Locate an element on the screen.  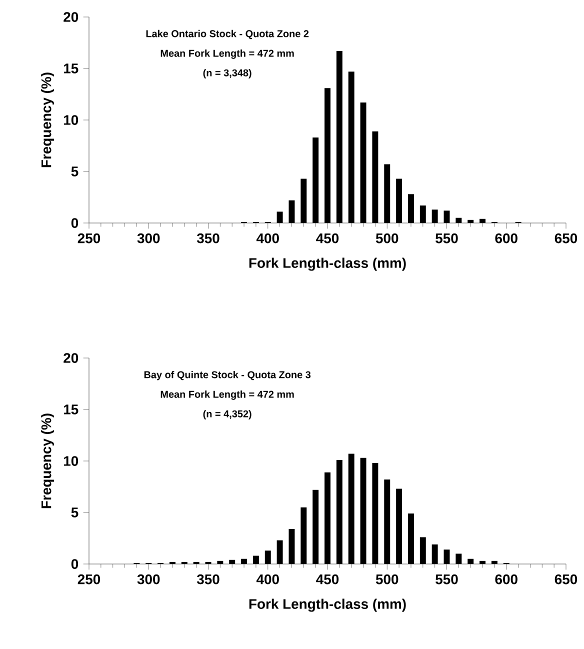
annotation: (n = 4,352) is located at coordinates (227, 415).